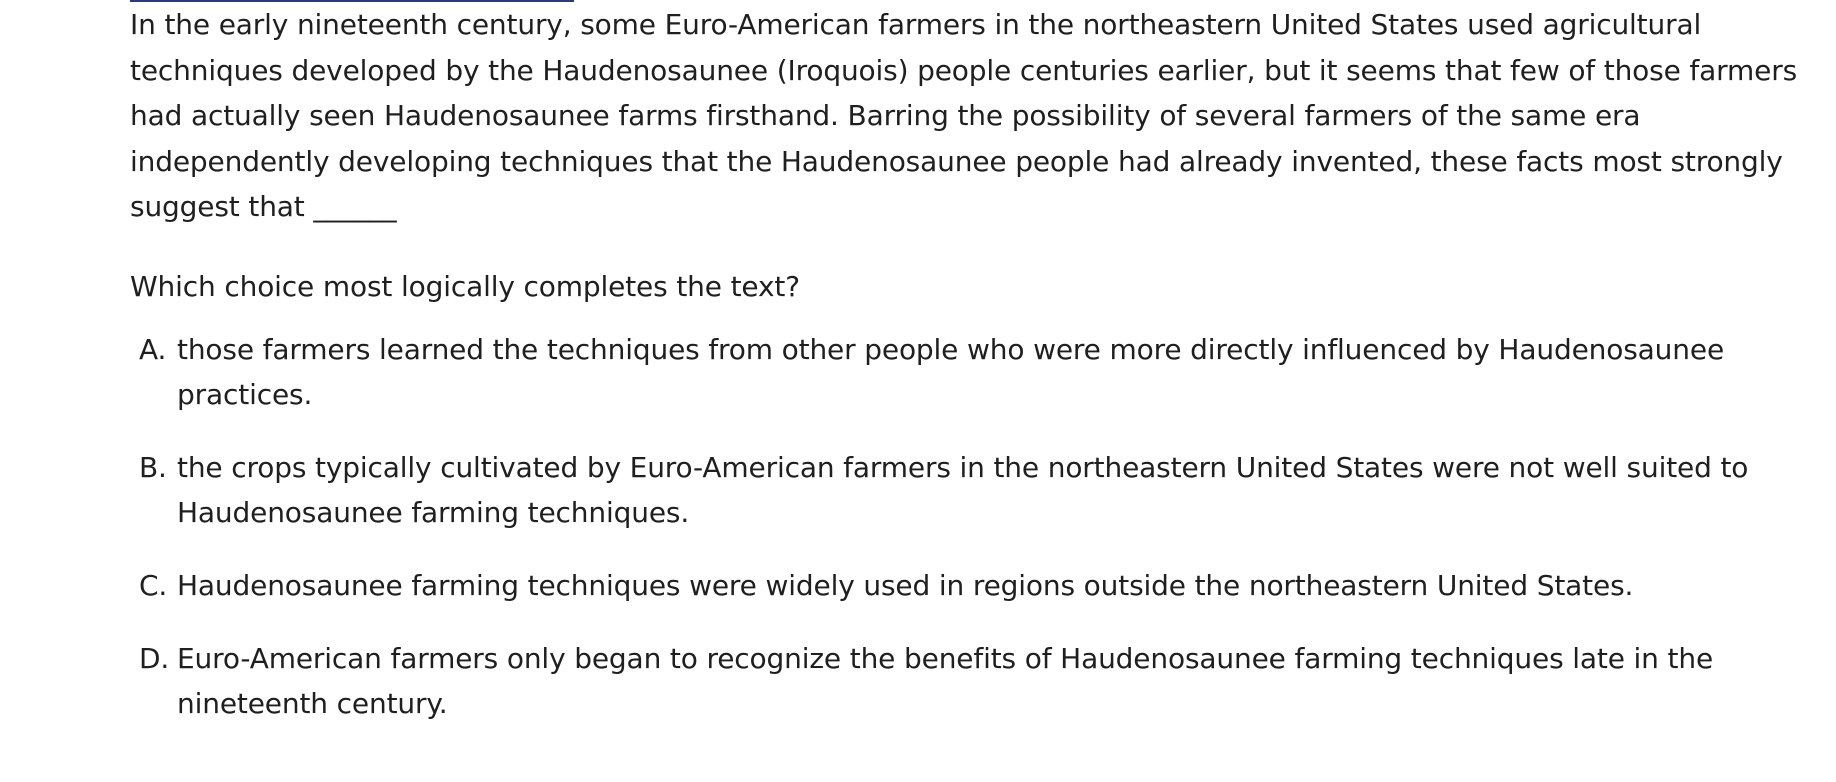 The height and width of the screenshot is (782, 1836). Describe the element at coordinates (154, 658) in the screenshot. I see `choice-letter: D.` at that location.